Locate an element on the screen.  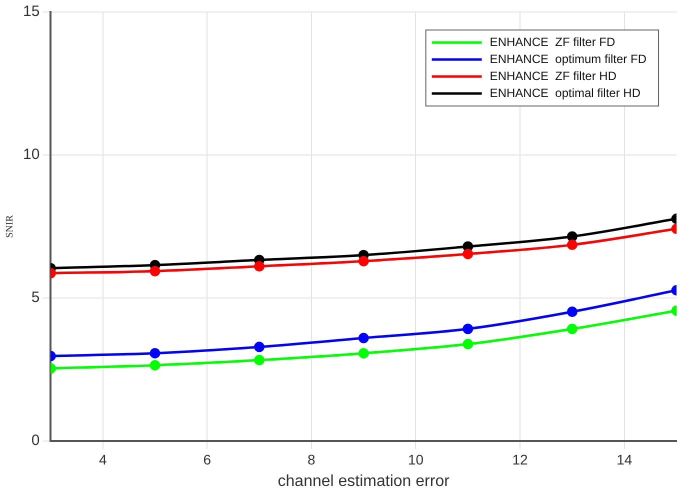
y-tick-label: 10 is located at coordinates (31, 155).